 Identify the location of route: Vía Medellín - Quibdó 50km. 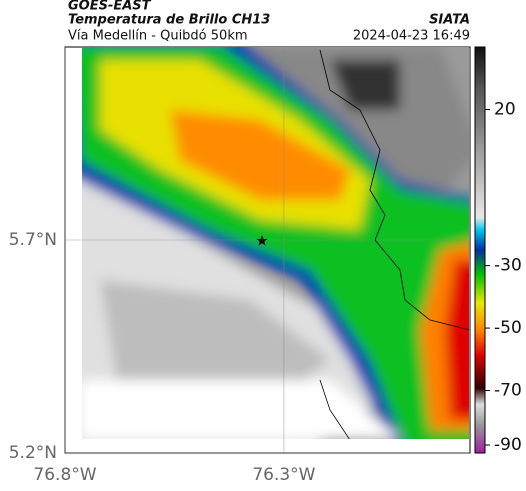
(158, 36).